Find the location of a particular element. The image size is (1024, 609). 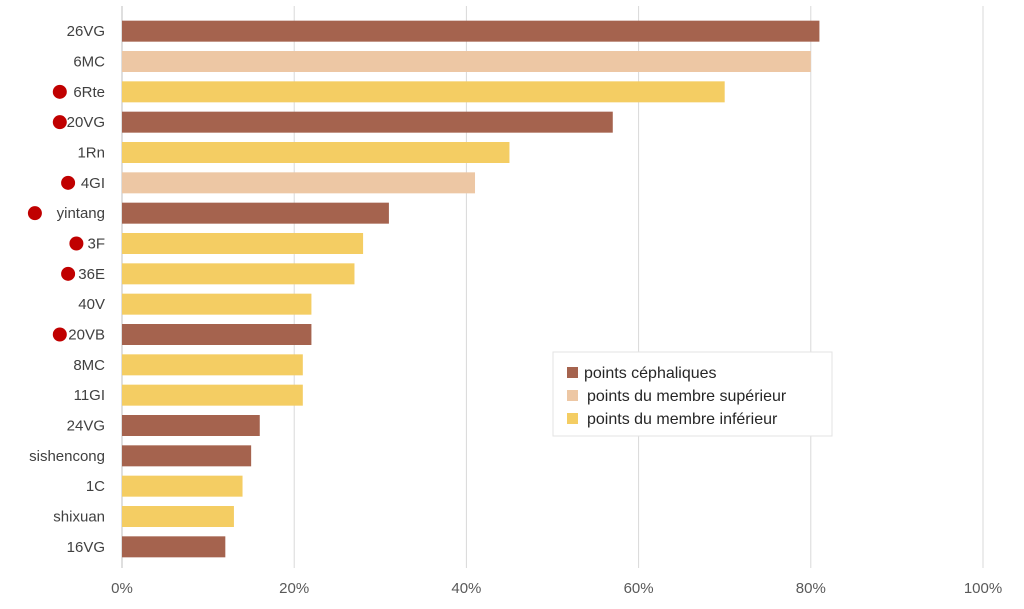

category-label: 20VB is located at coordinates (86, 335).